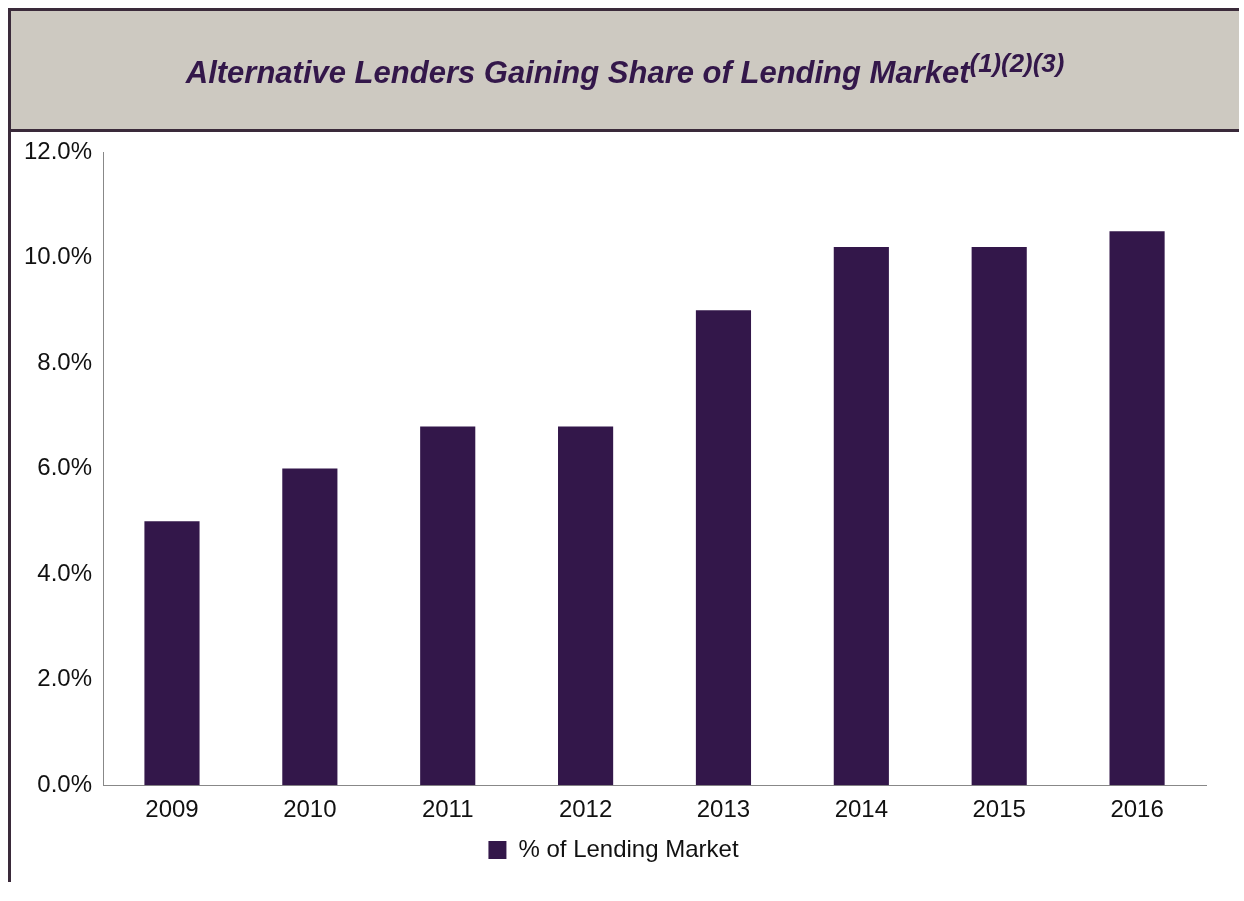  Describe the element at coordinates (723, 809) in the screenshot. I see `x-tick-label: 2013` at that location.